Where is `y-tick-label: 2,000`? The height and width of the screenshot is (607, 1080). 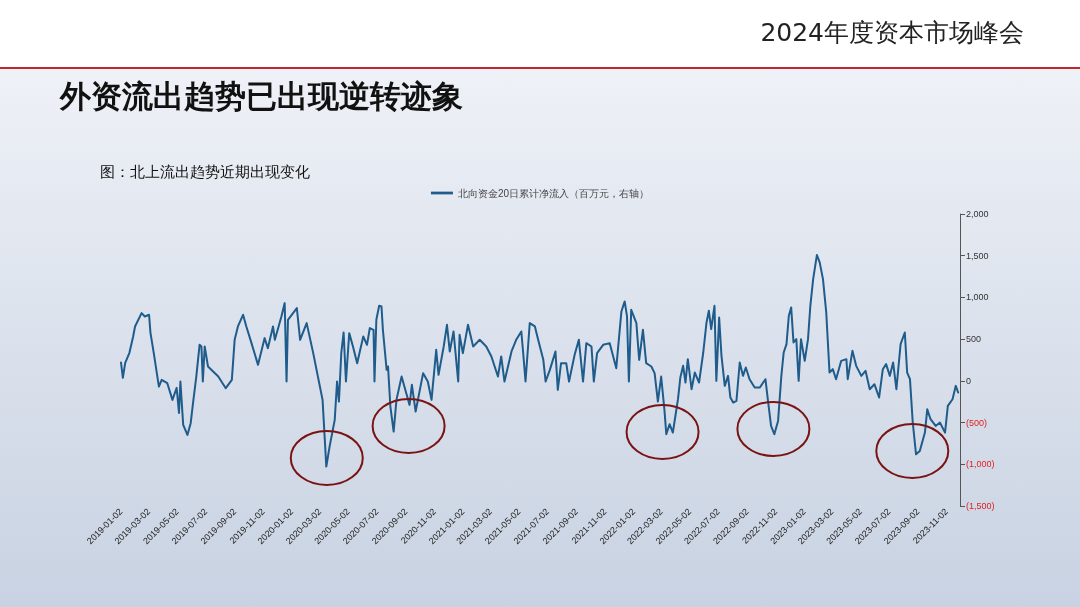 y-tick-label: 2,000 is located at coordinates (977, 214).